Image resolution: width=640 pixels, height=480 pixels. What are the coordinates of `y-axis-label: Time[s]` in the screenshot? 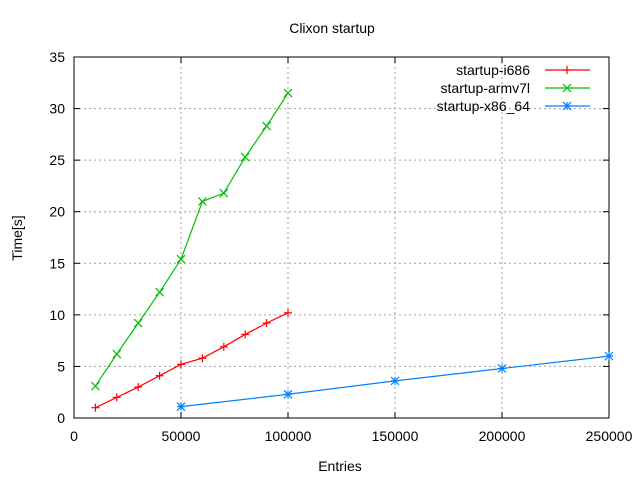 It's located at (17, 237).